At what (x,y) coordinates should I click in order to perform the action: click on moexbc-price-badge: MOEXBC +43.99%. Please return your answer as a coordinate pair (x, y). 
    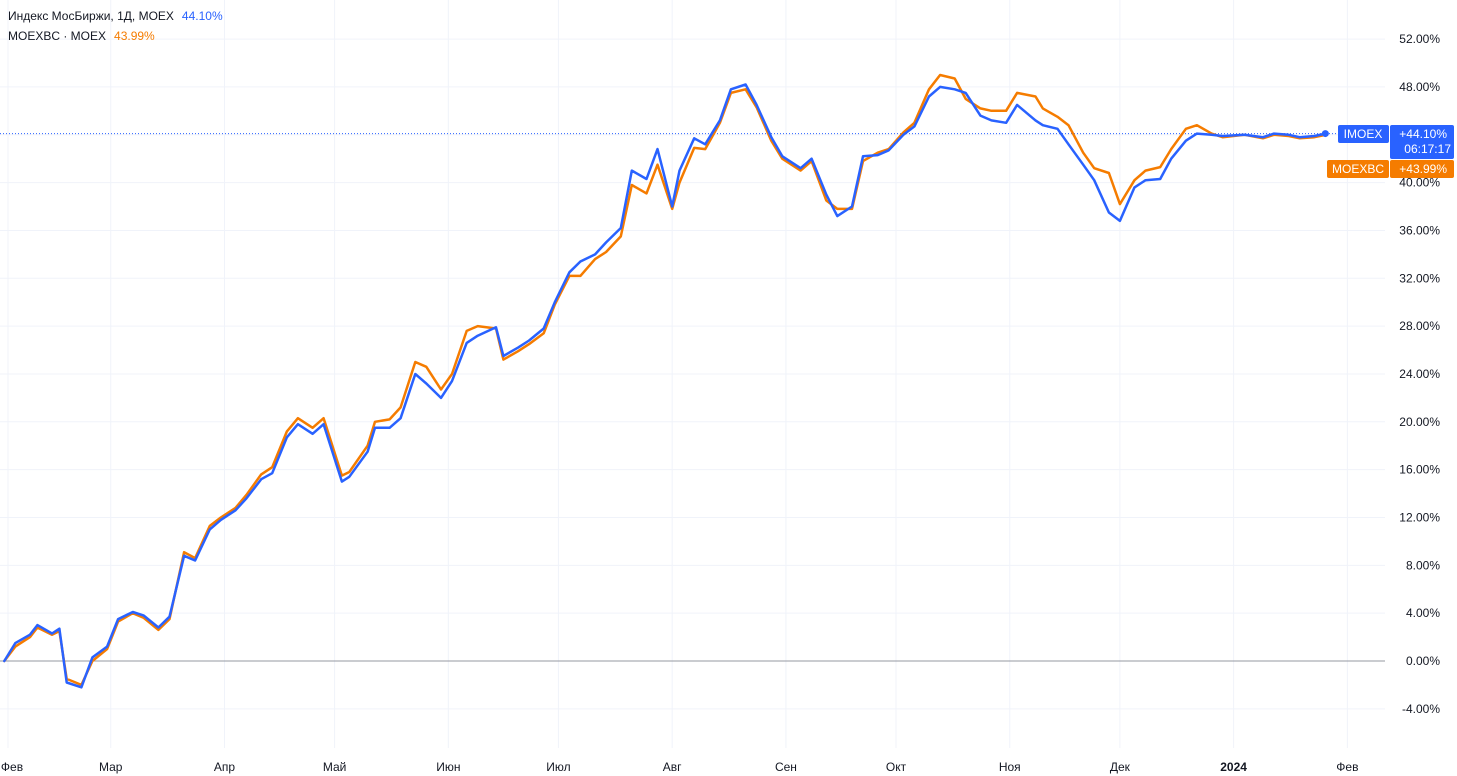
    Looking at the image, I should click on (1390, 169).